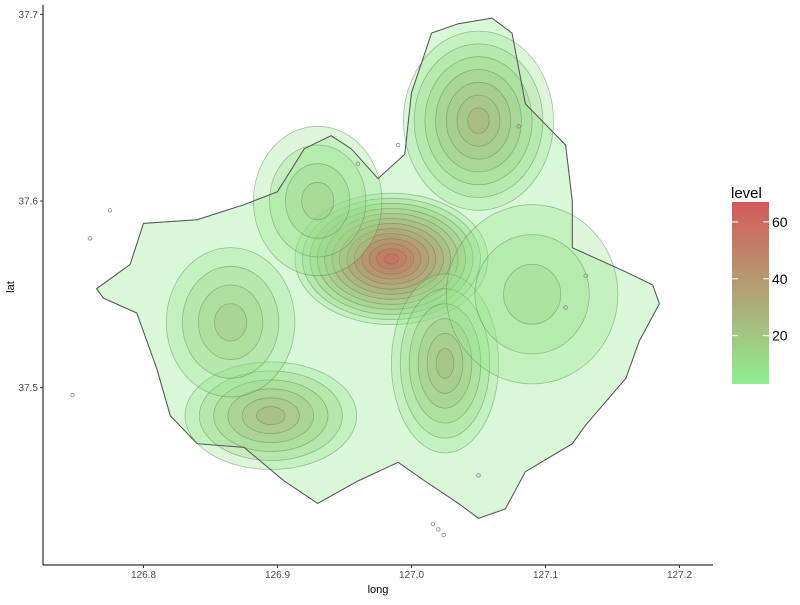 This screenshot has height=605, width=800. Describe the element at coordinates (29, 202) in the screenshot. I see `y-tick-label: 37.6` at that location.